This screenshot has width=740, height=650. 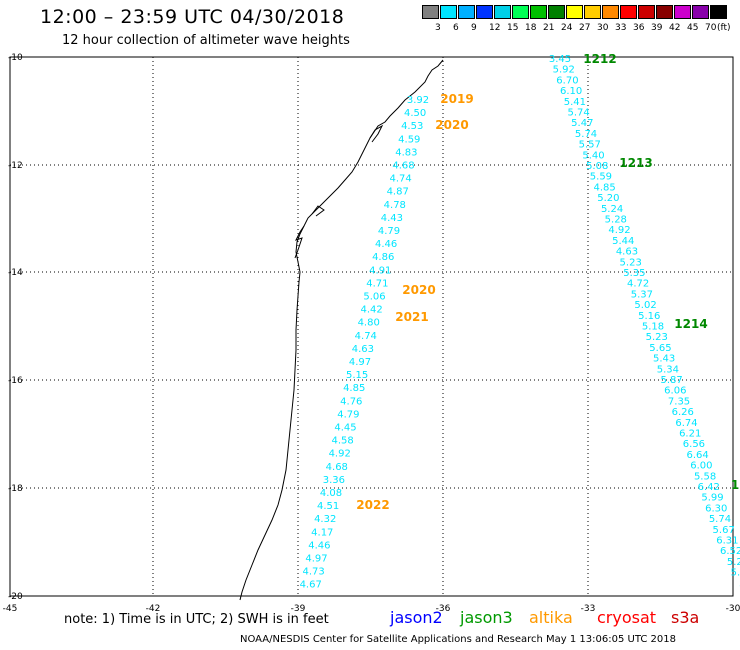 What do you see at coordinates (342, 441) in the screenshot?
I see `track-value: 4.58` at bounding box center [342, 441].